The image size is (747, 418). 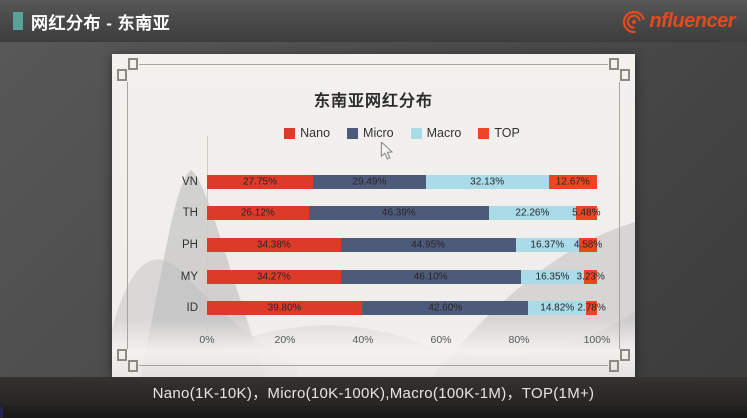 What do you see at coordinates (444, 133) in the screenshot?
I see `legend-label: Macro` at bounding box center [444, 133].